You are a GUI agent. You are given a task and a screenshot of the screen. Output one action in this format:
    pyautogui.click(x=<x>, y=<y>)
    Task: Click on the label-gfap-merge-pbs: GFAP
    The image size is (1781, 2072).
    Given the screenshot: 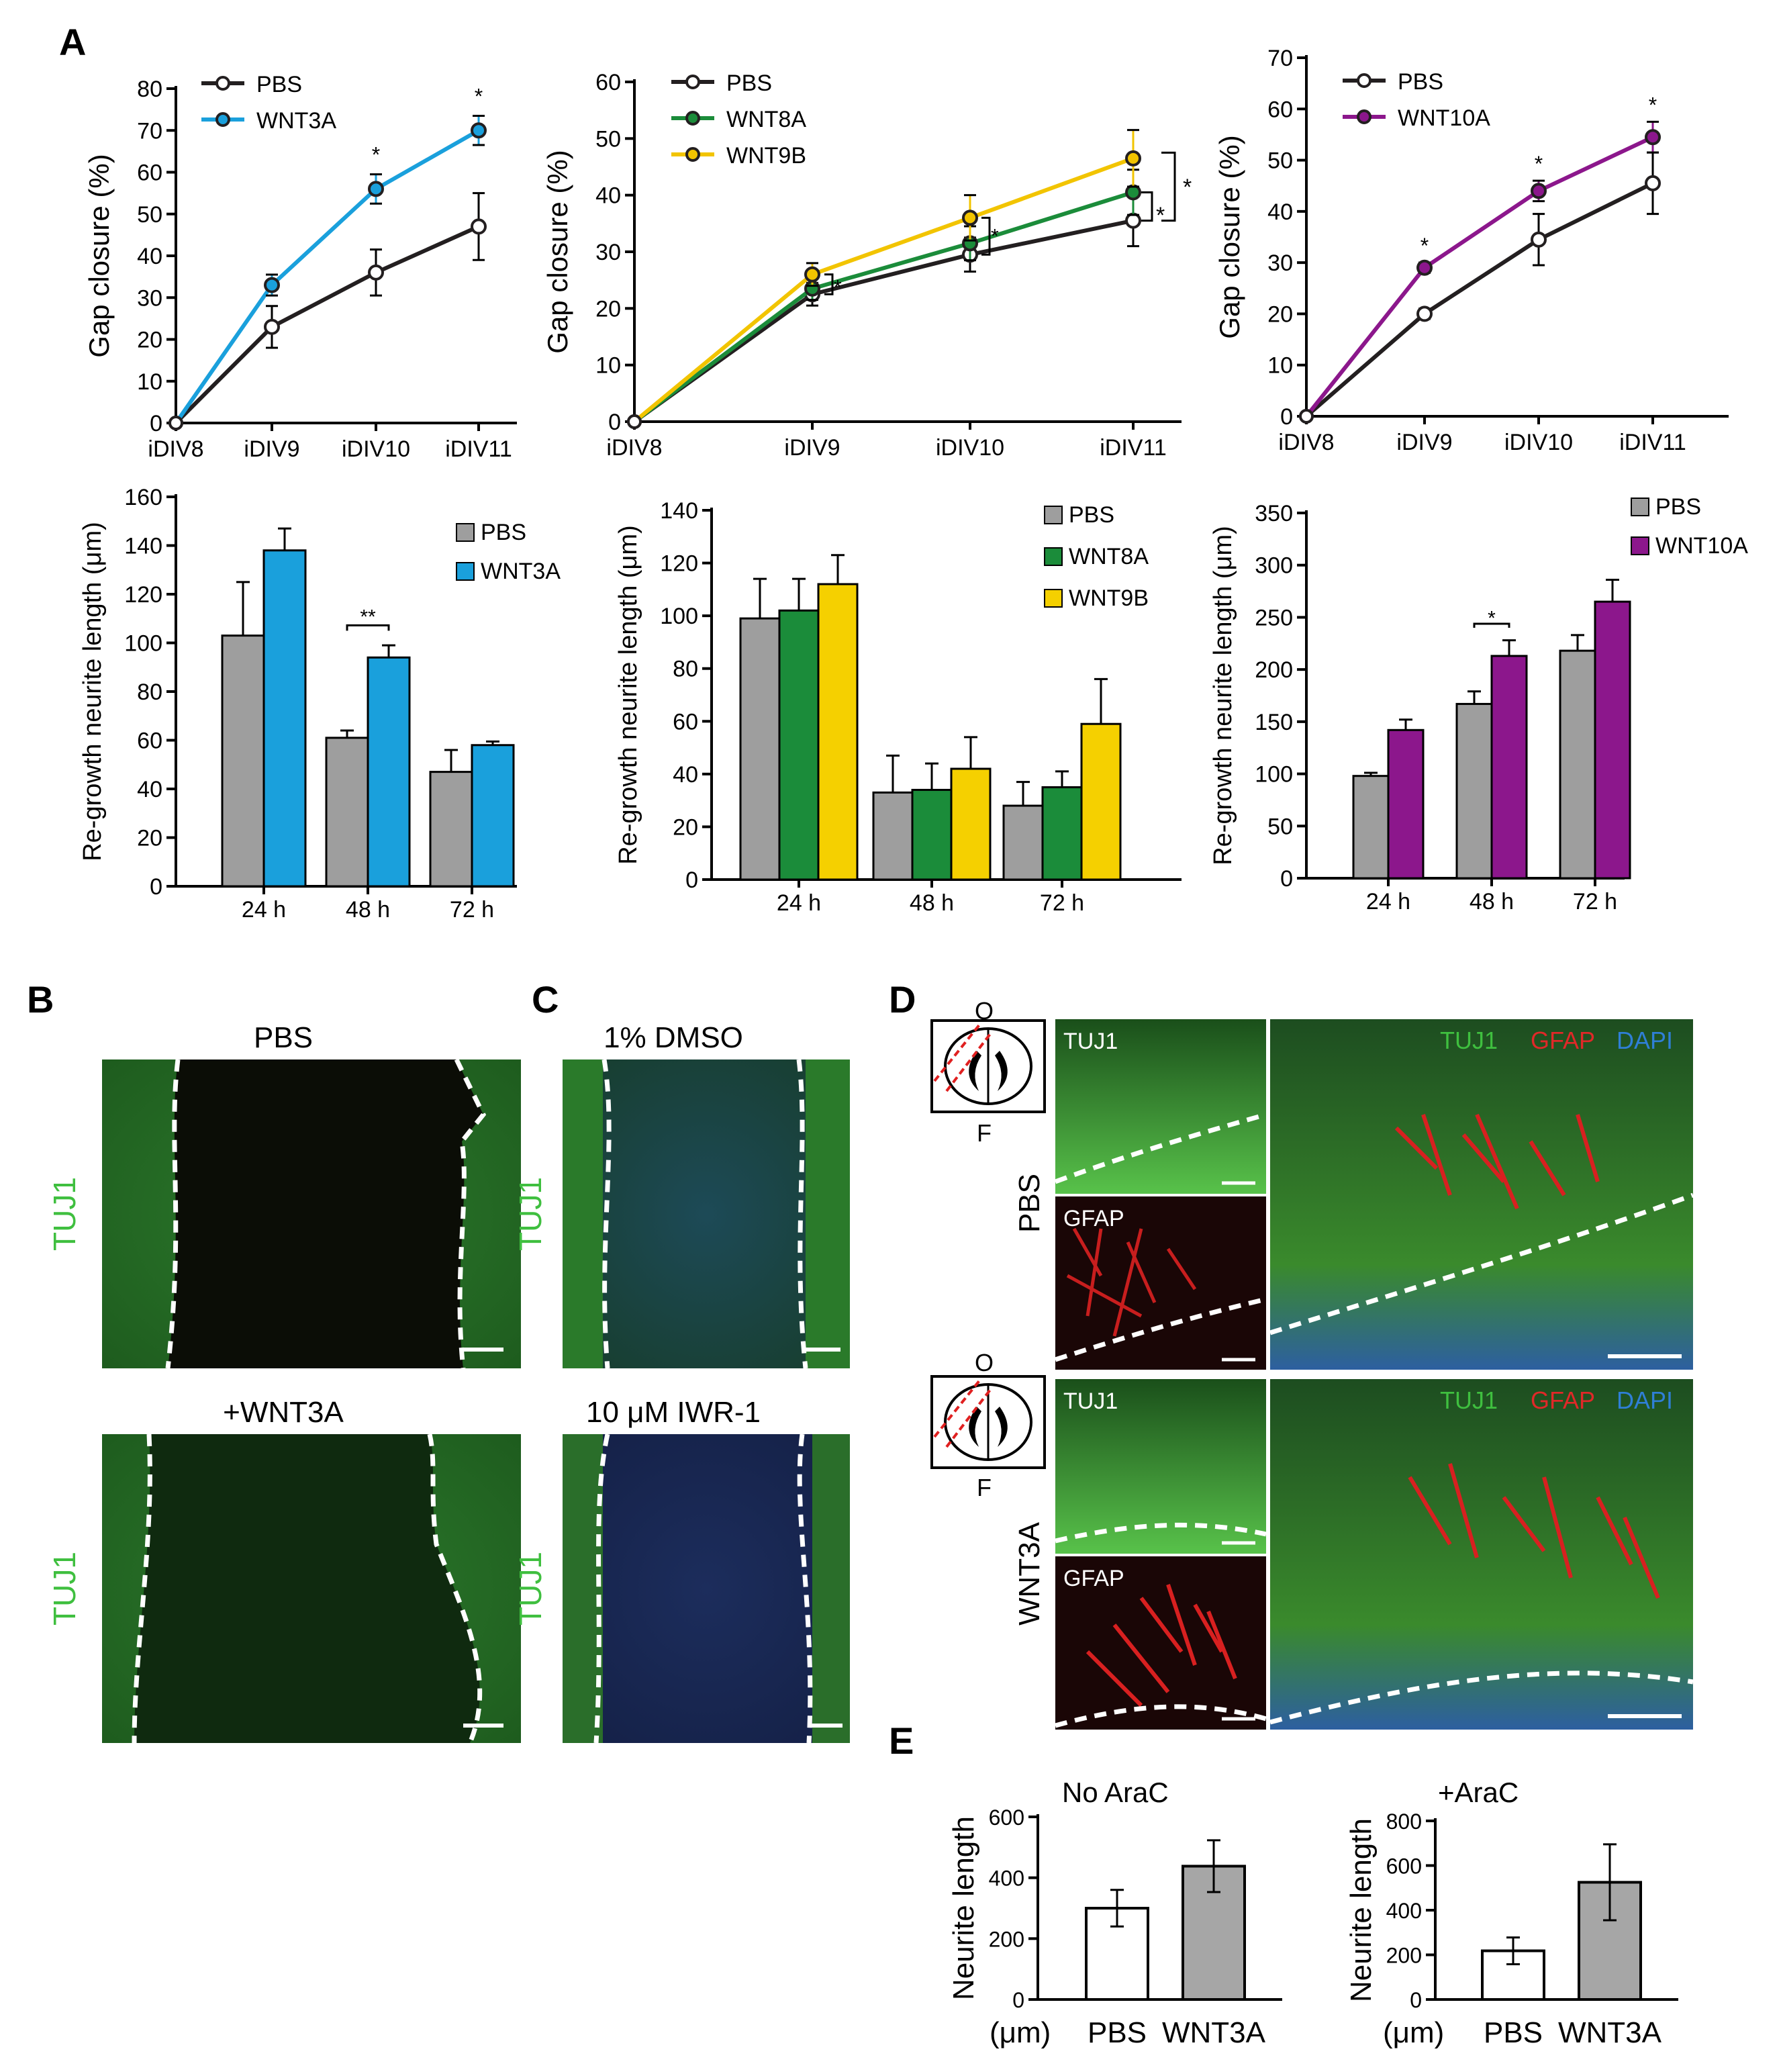 What is the action you would take?
    pyautogui.click(x=1563, y=1040)
    